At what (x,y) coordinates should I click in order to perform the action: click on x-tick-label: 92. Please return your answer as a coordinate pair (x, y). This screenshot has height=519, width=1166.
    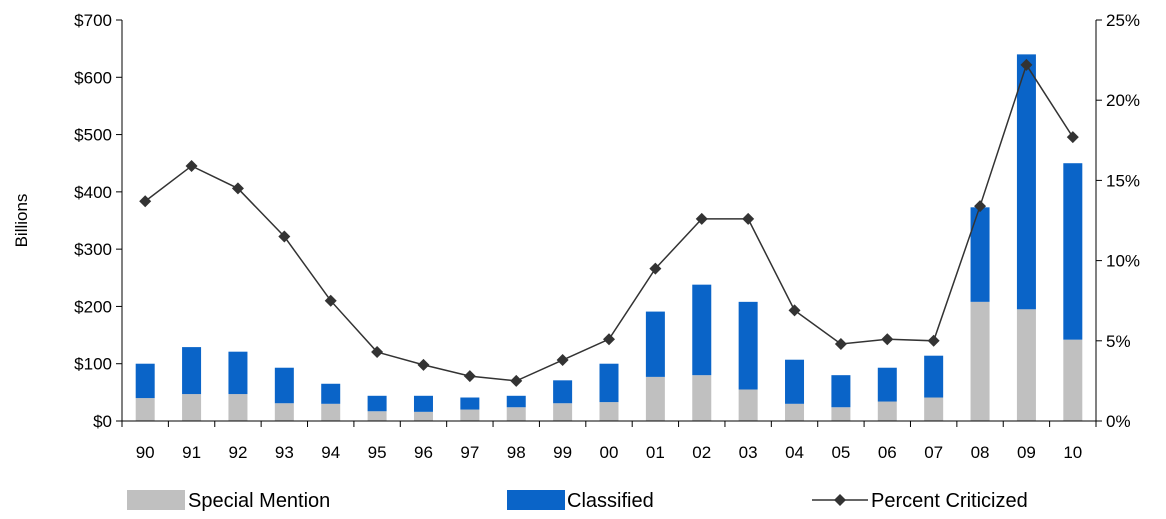
    Looking at the image, I should click on (237, 452).